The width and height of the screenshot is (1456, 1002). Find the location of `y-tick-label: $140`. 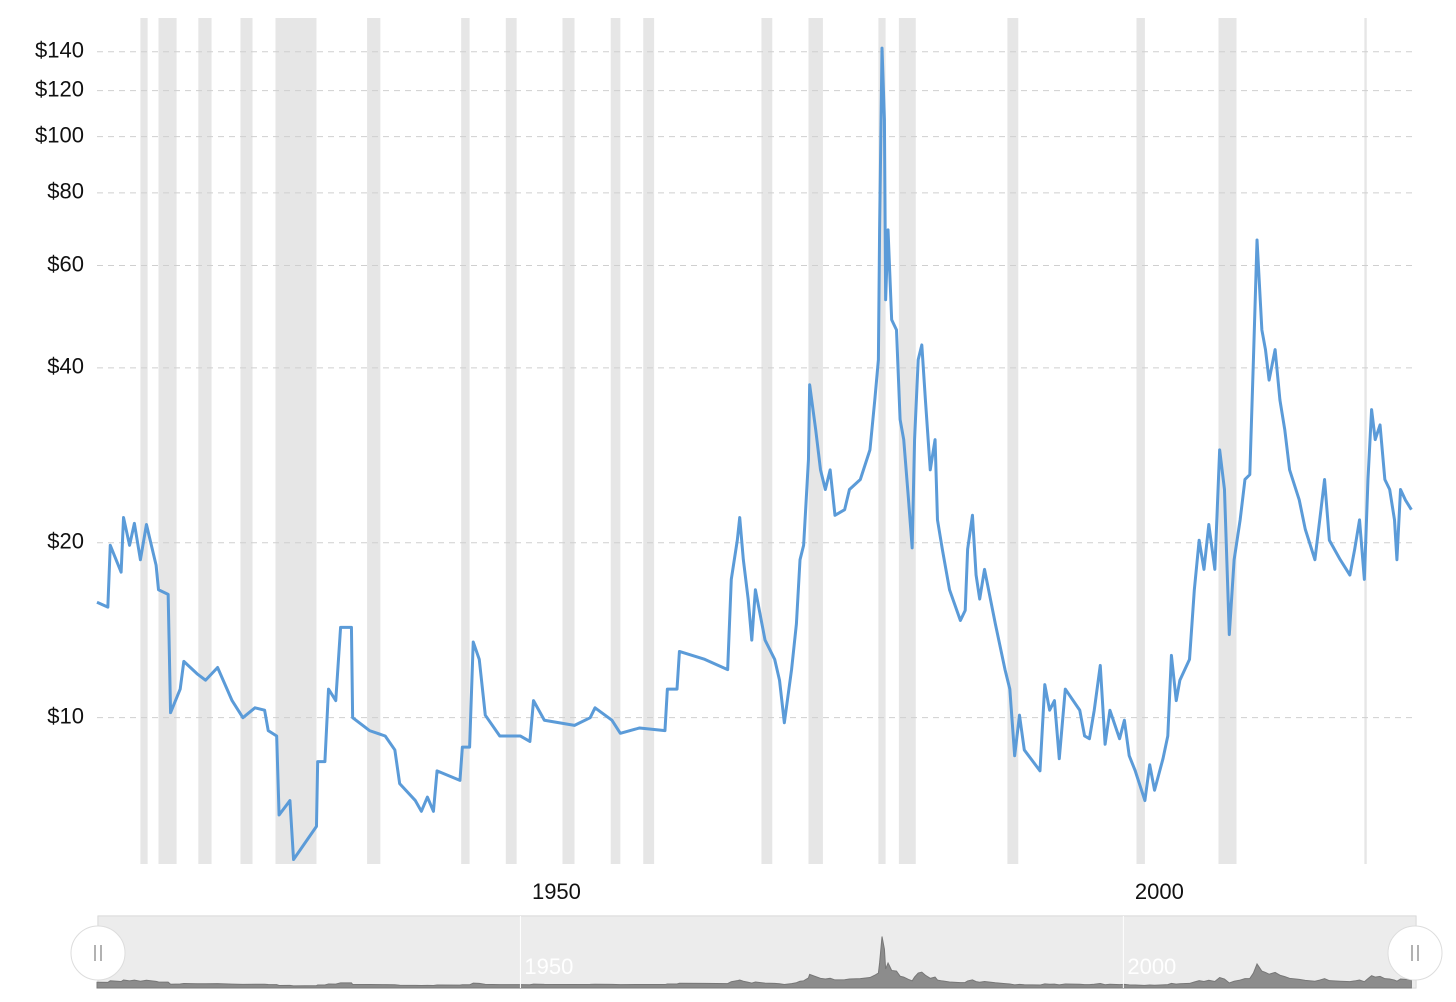

y-tick-label: $140 is located at coordinates (59, 50).